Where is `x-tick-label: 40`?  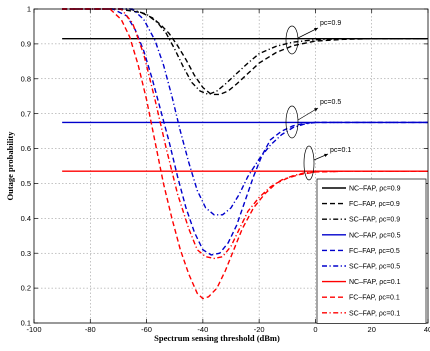
x-tick-label: 40 is located at coordinates (427, 329).